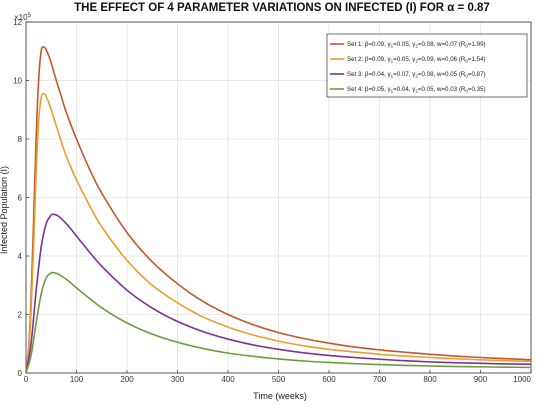  What do you see at coordinates (20, 256) in the screenshot?
I see `y-tick-label: 4` at bounding box center [20, 256].